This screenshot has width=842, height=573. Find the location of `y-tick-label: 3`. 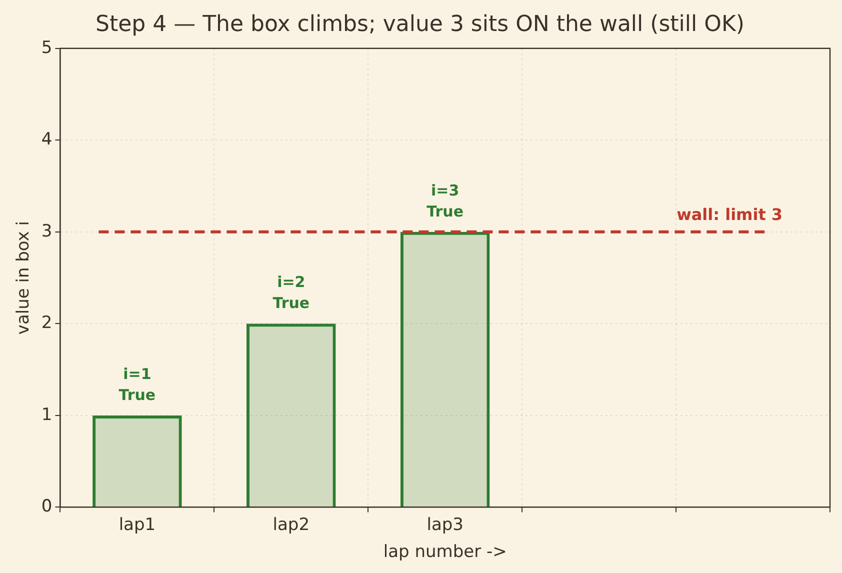

y-tick-label: 3 is located at coordinates (46, 231).